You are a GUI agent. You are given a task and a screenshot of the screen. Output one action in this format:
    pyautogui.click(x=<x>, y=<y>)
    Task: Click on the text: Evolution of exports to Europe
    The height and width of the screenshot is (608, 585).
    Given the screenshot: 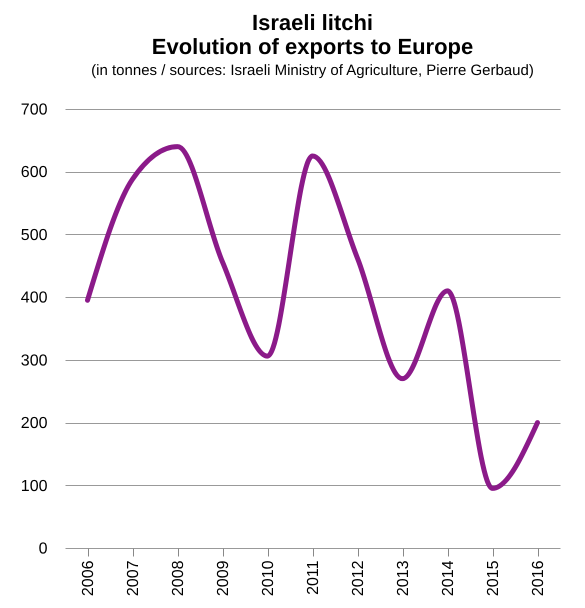 What is the action you would take?
    pyautogui.click(x=313, y=46)
    